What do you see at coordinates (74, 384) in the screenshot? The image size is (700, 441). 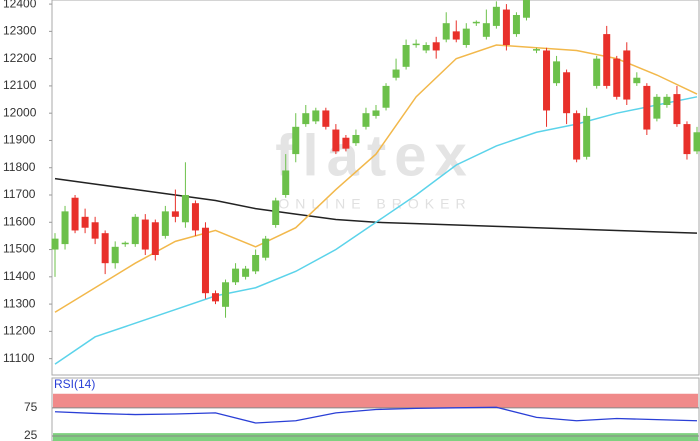 I see `rsi-title: RSI(14)` at bounding box center [74, 384].